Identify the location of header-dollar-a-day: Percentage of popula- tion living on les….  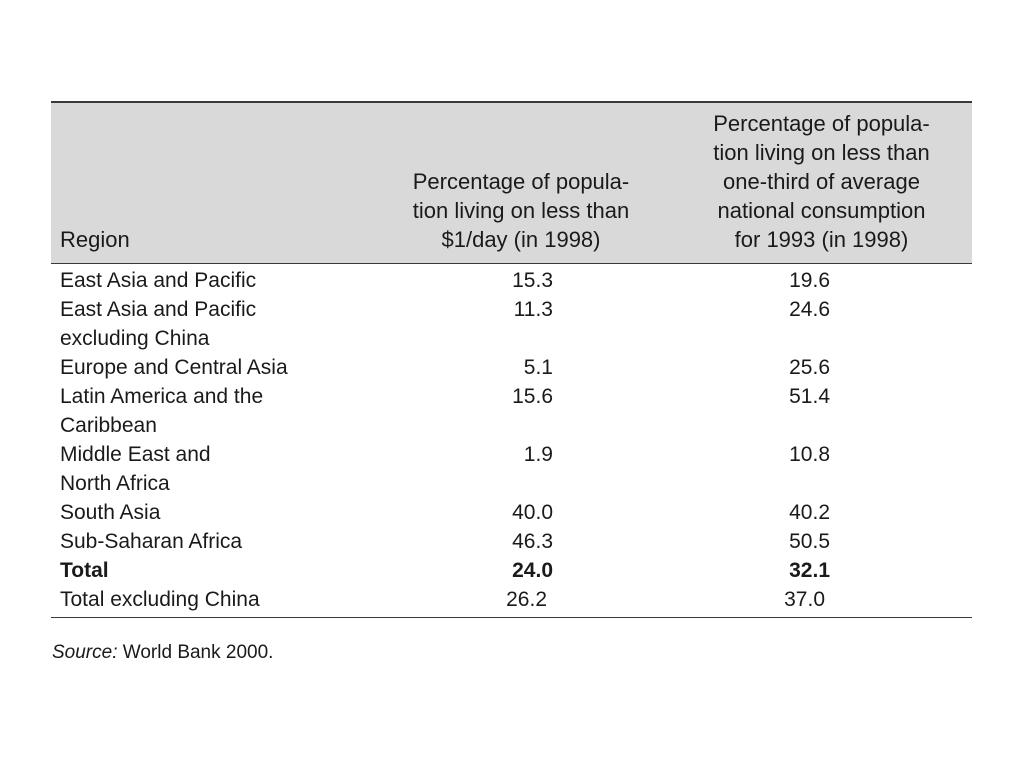
(521, 182).